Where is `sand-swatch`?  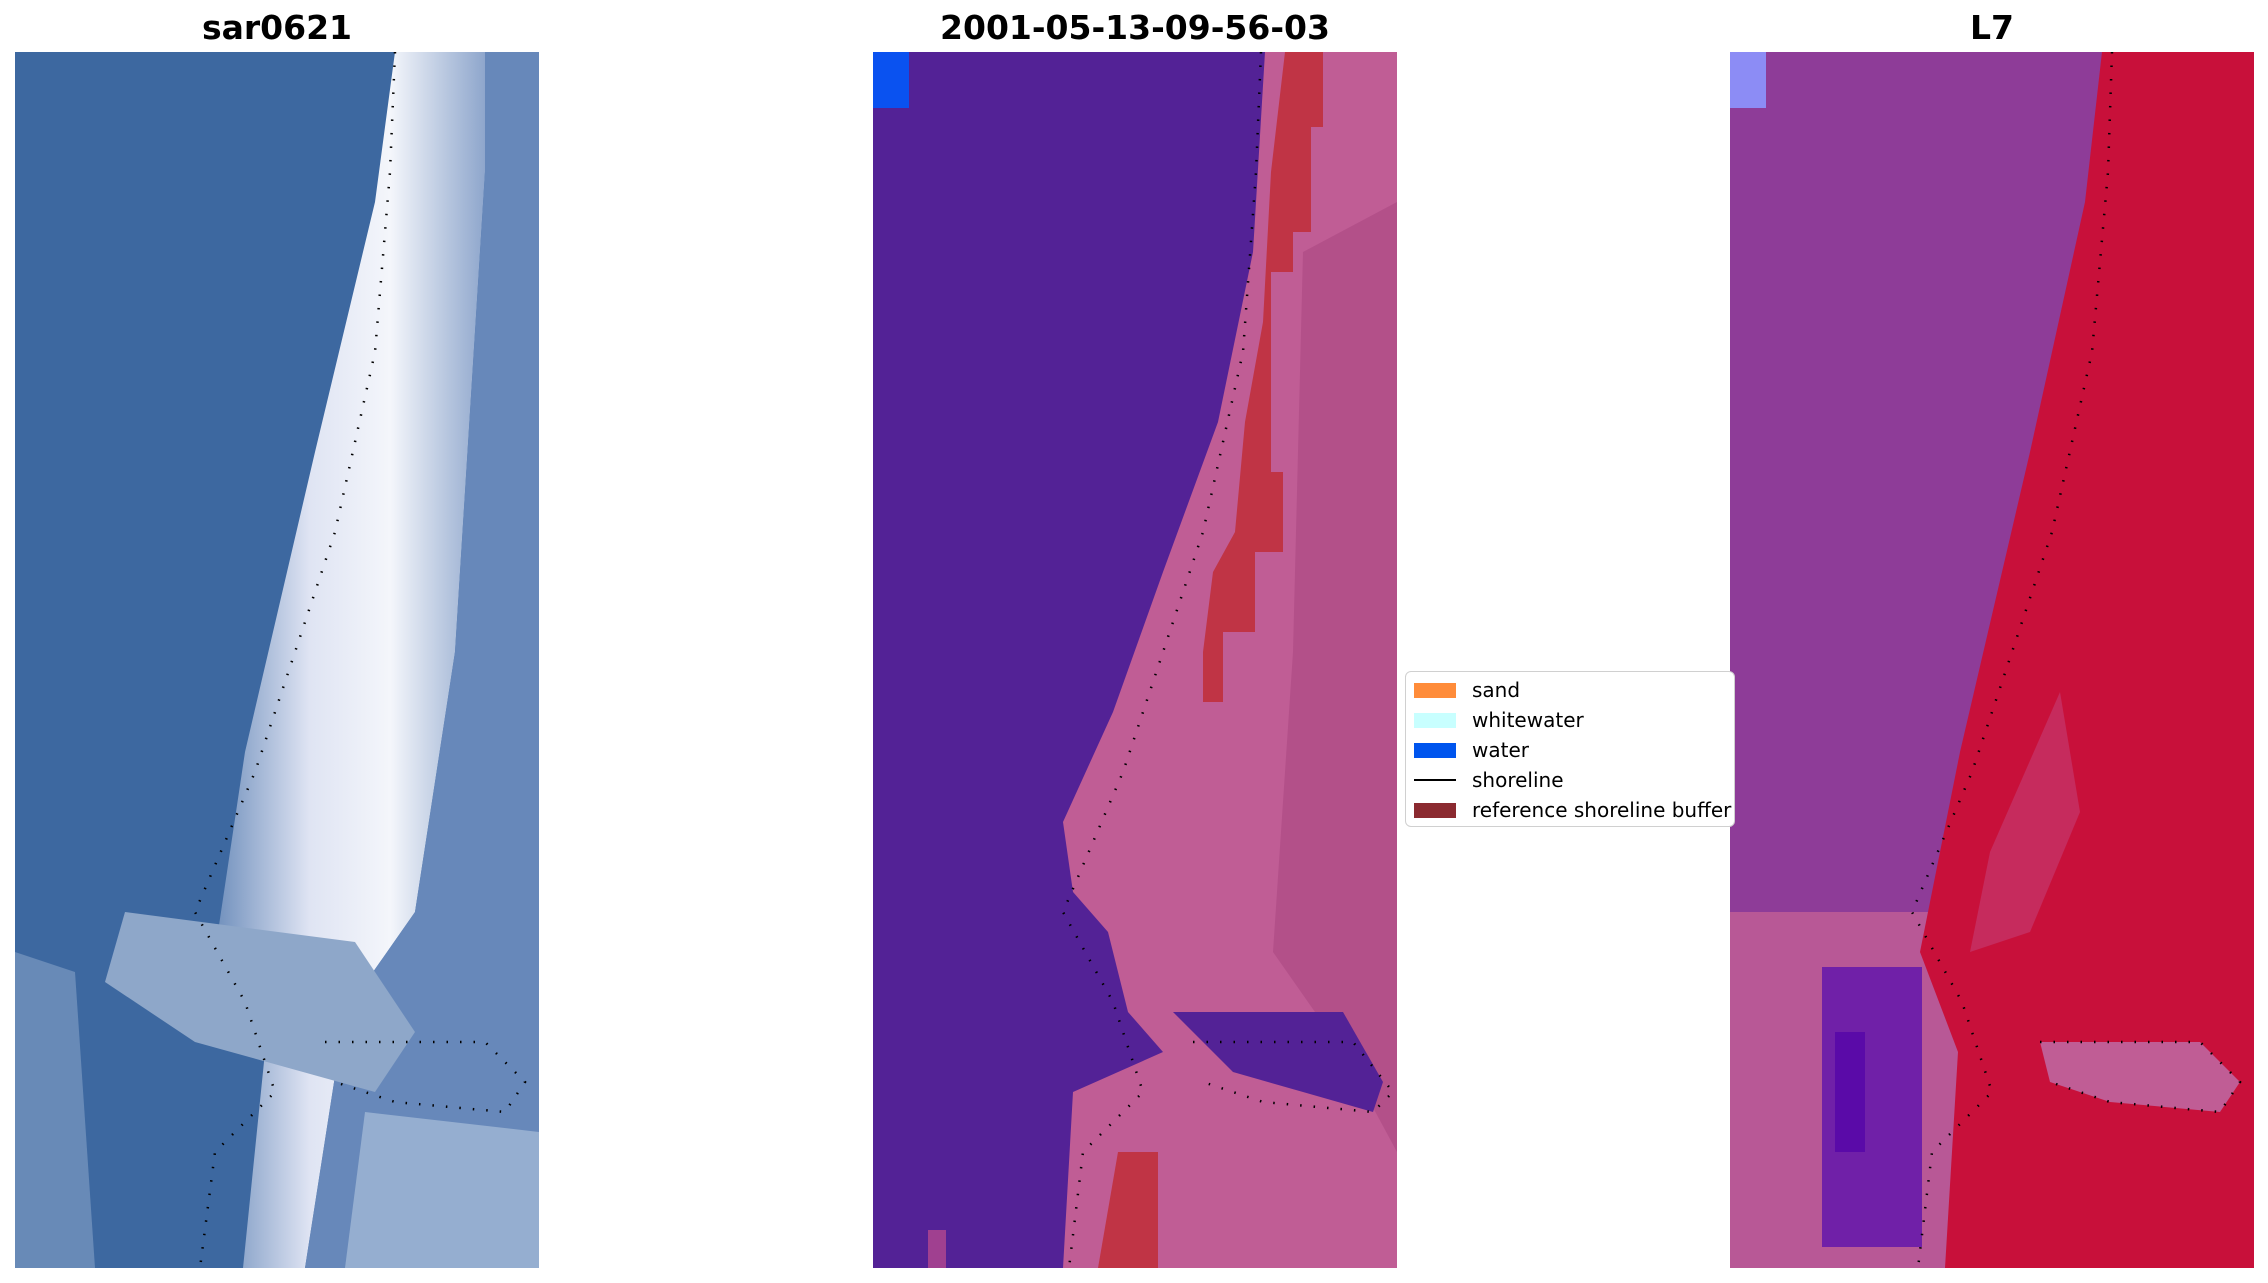 sand-swatch is located at coordinates (1435, 690).